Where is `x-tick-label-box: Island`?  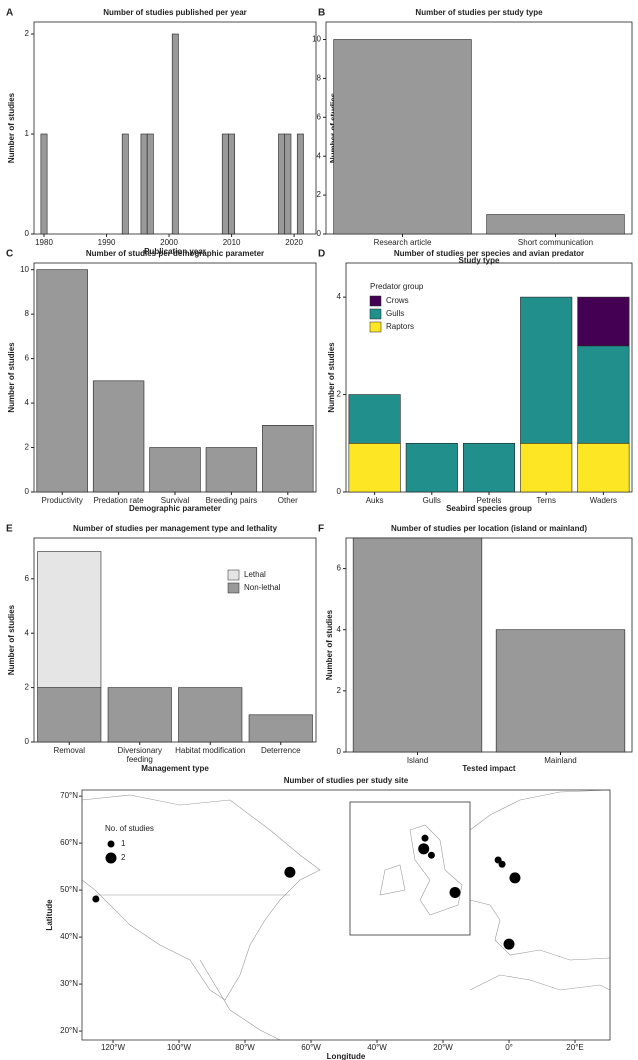
x-tick-label-box: Island is located at coordinates (417, 760).